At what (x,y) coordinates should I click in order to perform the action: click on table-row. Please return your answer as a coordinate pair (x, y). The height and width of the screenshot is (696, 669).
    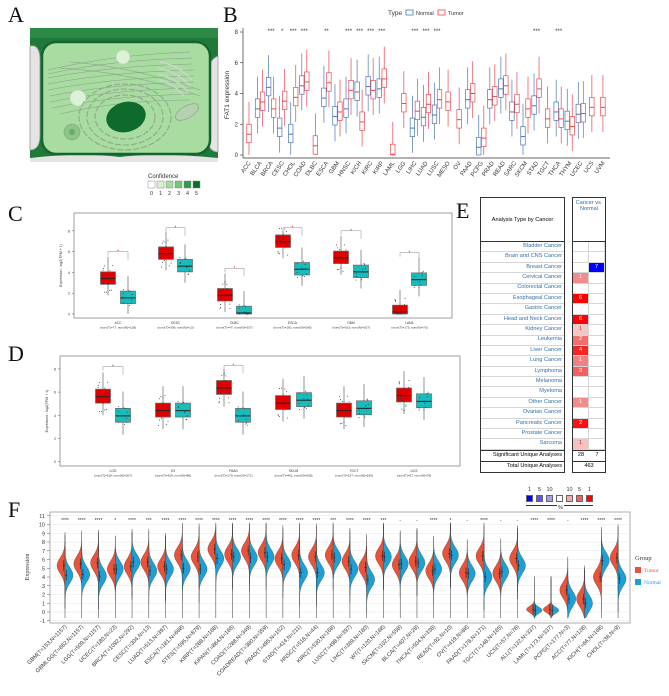
    Looking at the image, I should click on (589, 257).